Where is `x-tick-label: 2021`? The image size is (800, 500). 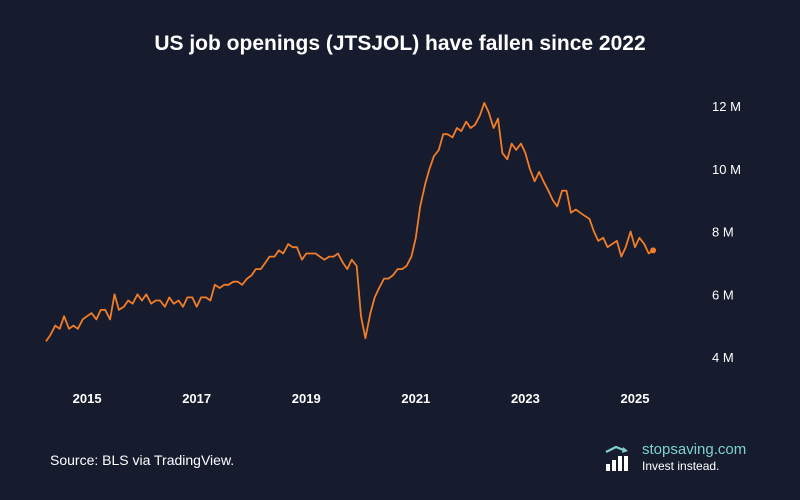 x-tick-label: 2021 is located at coordinates (415, 398).